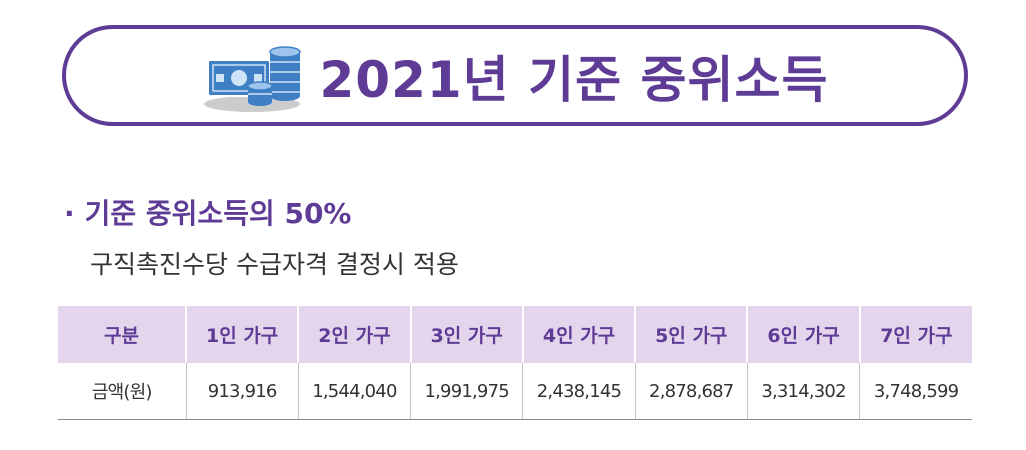 This screenshot has width=1026, height=450. What do you see at coordinates (274, 264) in the screenshot?
I see `section-description: 구직촉진수당 수급자격 결정시 적용` at bounding box center [274, 264].